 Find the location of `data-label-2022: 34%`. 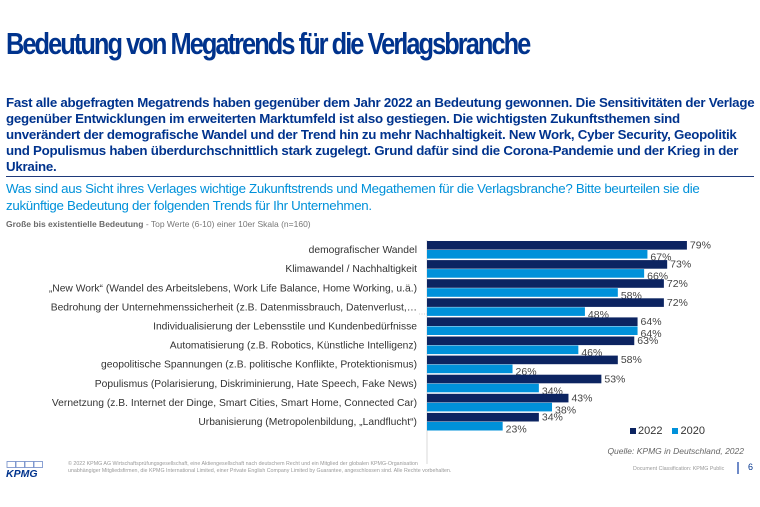

data-label-2022: 34% is located at coordinates (552, 418).